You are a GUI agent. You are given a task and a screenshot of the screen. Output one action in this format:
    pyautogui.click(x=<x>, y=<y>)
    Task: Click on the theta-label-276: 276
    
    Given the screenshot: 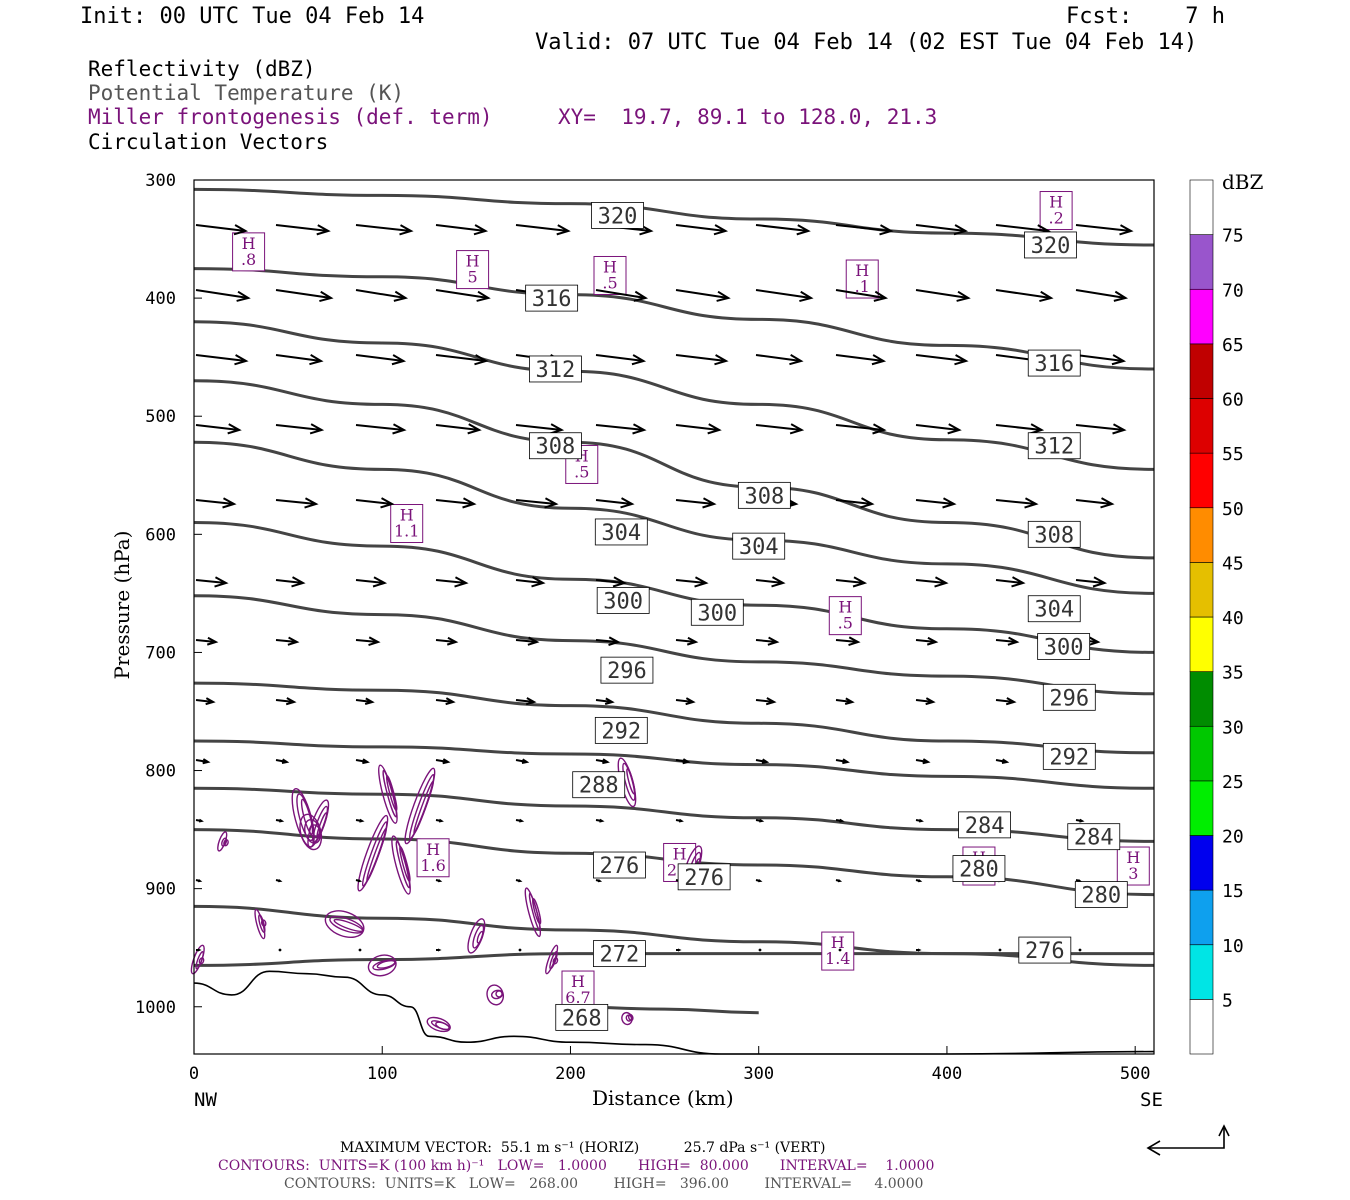 What is the action you would take?
    pyautogui.click(x=619, y=865)
    